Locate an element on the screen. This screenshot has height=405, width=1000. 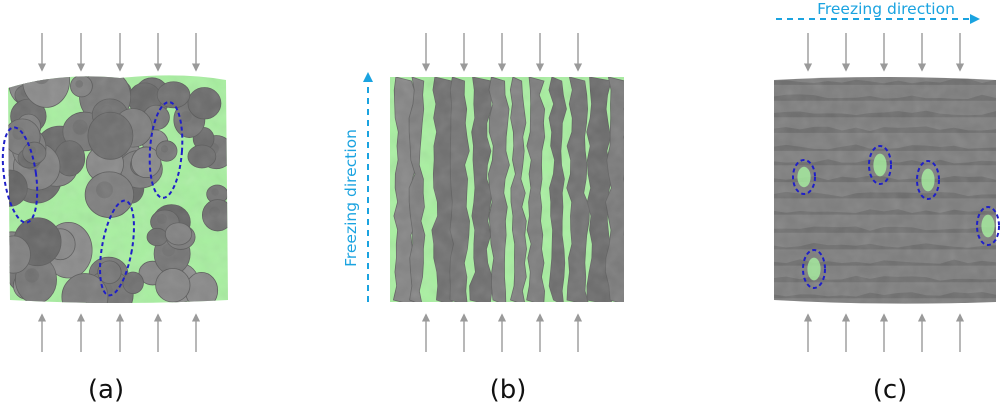
microstructure-c is located at coordinates (885, 190).